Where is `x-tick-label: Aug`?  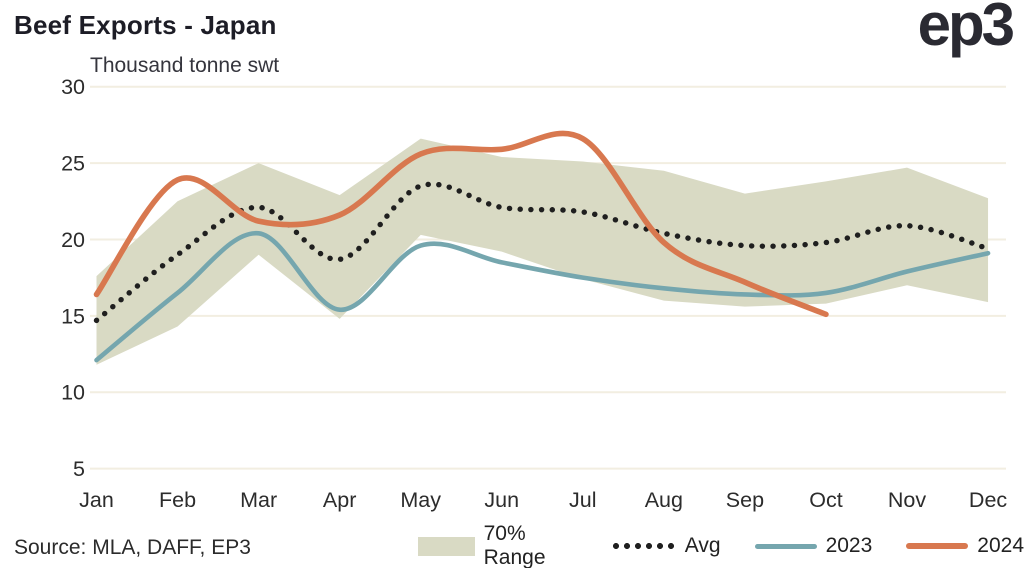
x-tick-label: Aug is located at coordinates (664, 500).